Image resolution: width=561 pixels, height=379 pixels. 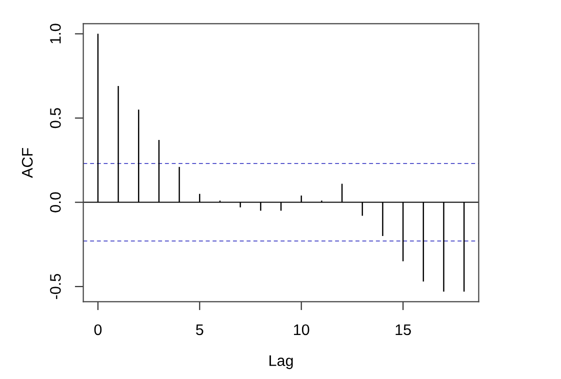 What do you see at coordinates (55, 34) in the screenshot?
I see `y-tick-label: 1.0` at bounding box center [55, 34].